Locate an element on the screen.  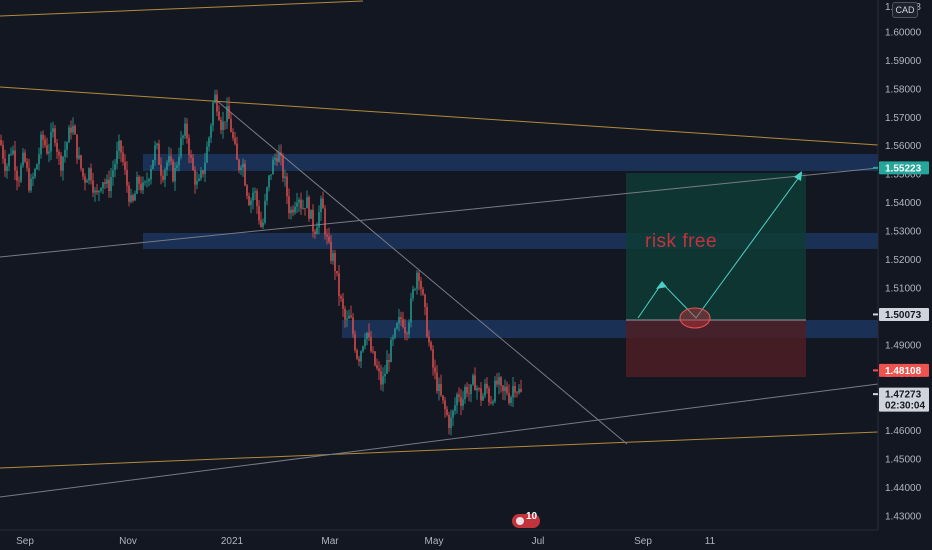
price-tick-label: 1.58000 is located at coordinates (903, 89).